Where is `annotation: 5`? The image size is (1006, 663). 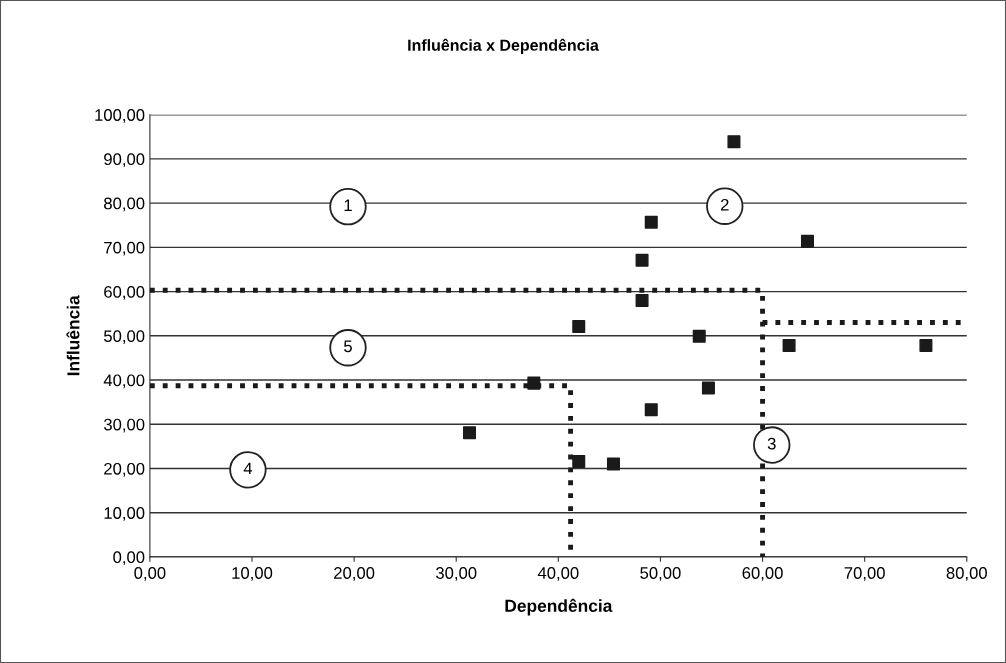
annotation: 5 is located at coordinates (348, 346).